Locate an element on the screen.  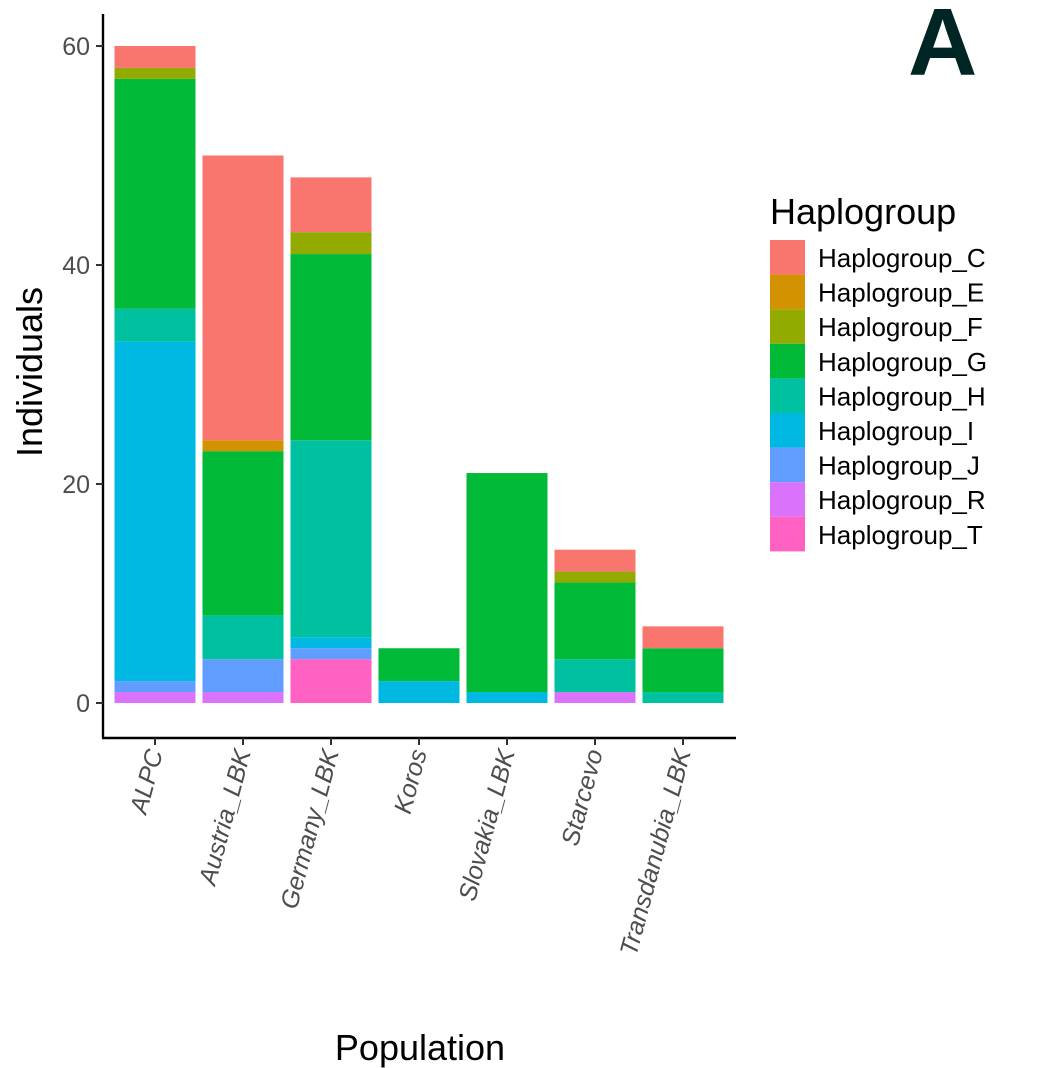
bar-segment-alpc-haplogroup_f is located at coordinates (155, 73).